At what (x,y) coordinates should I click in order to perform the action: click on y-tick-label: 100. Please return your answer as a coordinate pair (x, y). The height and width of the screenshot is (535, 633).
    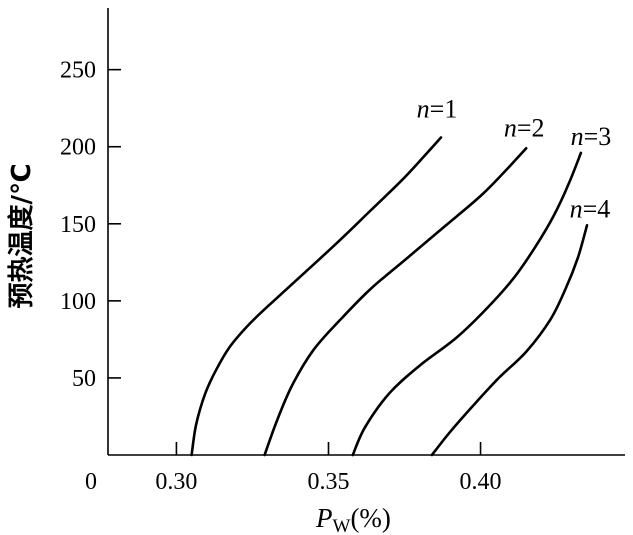
    Looking at the image, I should click on (78, 302).